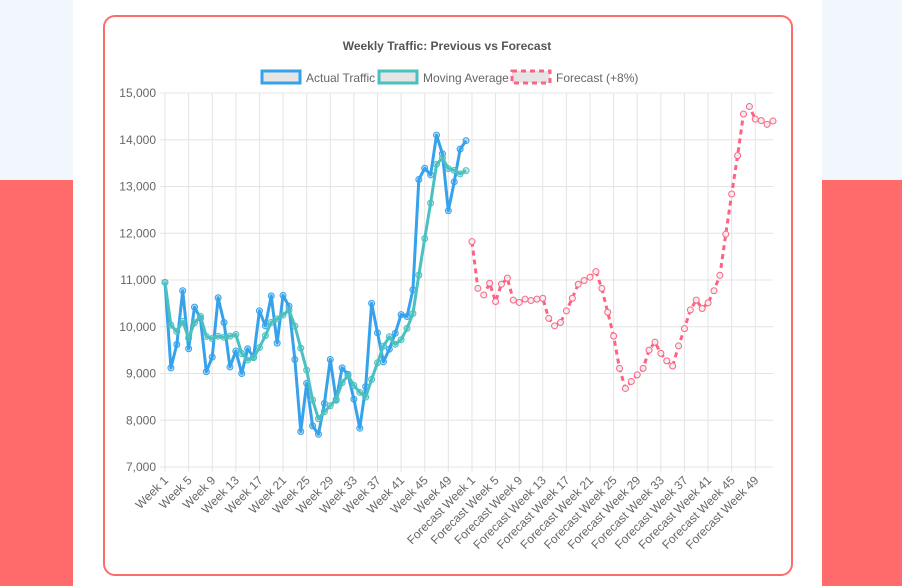 This screenshot has height=586, width=902. I want to click on y-tick-label: 9,000, so click(141, 374).